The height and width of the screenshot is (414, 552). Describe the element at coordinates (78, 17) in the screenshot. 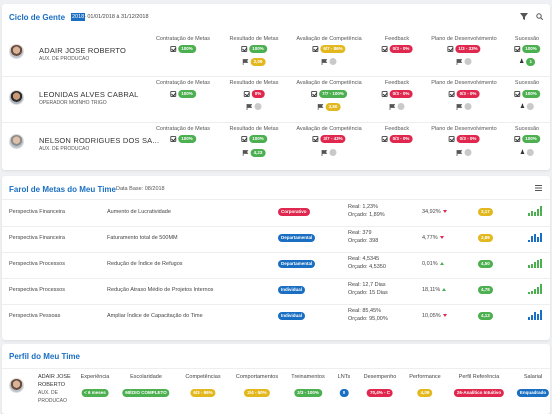

I see `year-selector: 2018` at that location.